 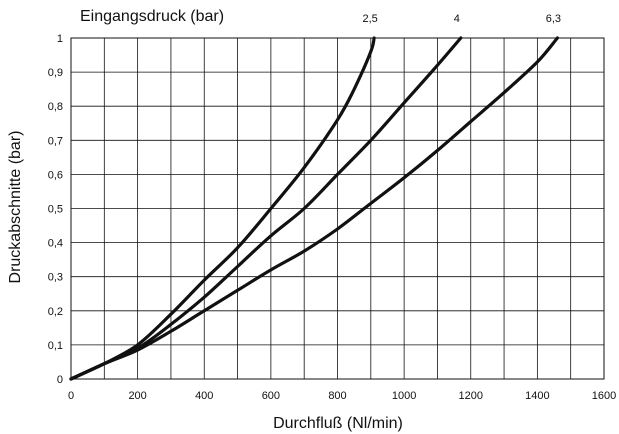 I want to click on series-label-2: 4, so click(x=457, y=19).